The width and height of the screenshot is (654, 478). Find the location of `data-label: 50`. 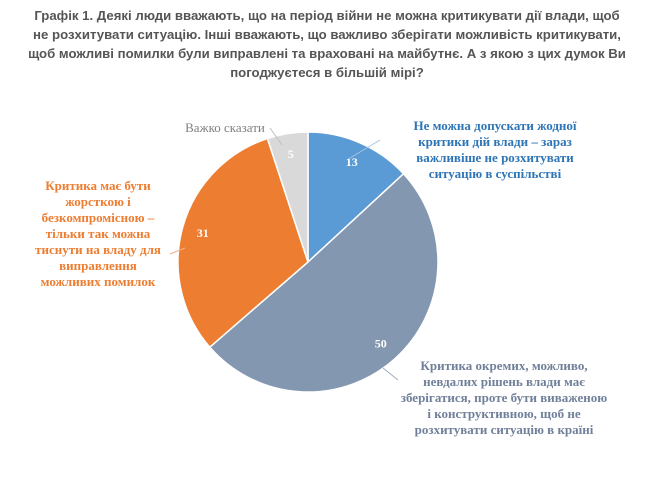

data-label: 50 is located at coordinates (381, 343).